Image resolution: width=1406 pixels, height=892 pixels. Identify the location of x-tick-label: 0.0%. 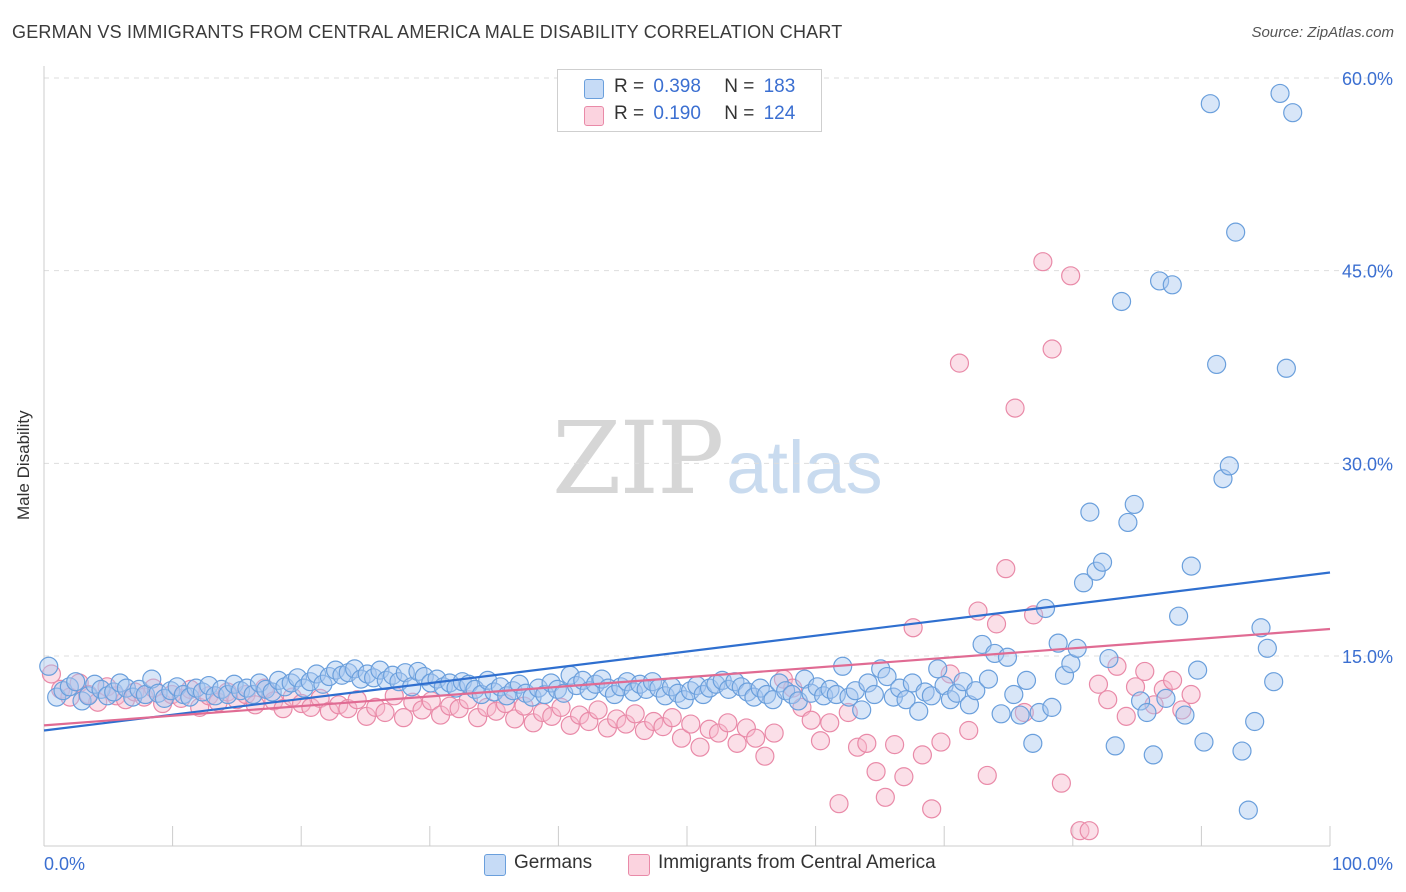
(64, 864).